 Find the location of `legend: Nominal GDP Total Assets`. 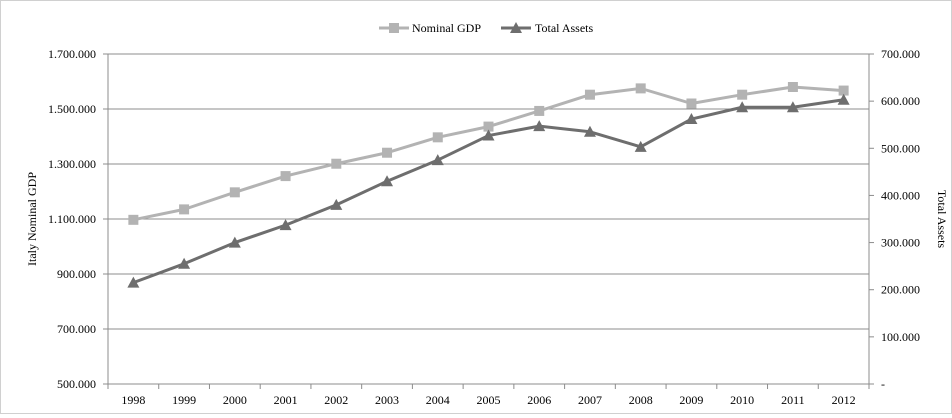

legend: Nominal GDP Total Assets is located at coordinates (486, 28).